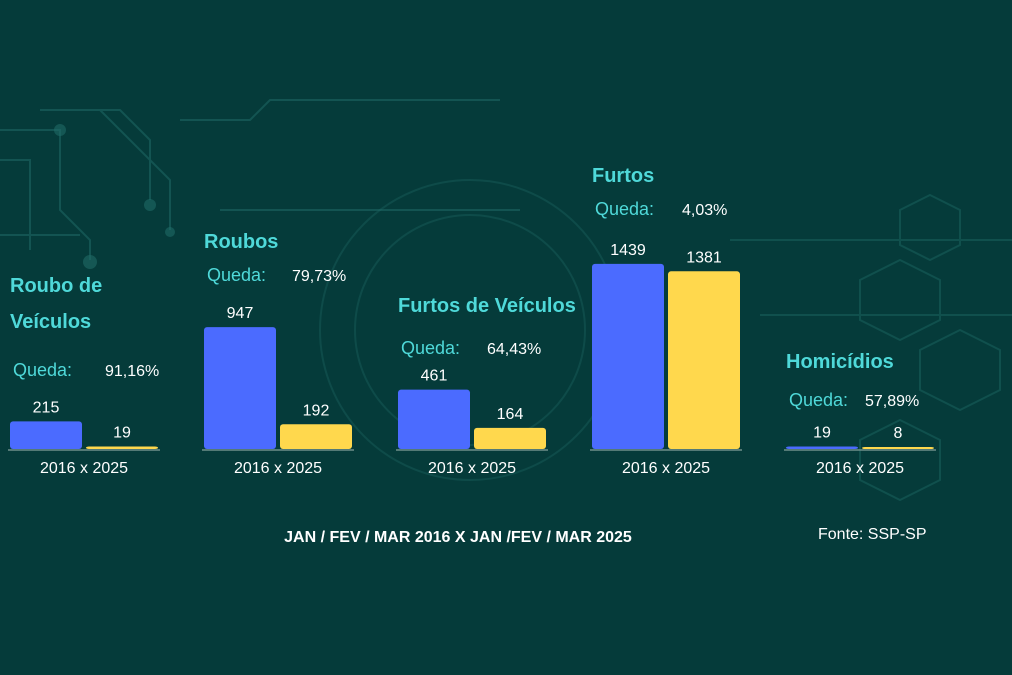 The height and width of the screenshot is (675, 1012). What do you see at coordinates (240, 313) in the screenshot?
I see `bar-value-label: 947` at bounding box center [240, 313].